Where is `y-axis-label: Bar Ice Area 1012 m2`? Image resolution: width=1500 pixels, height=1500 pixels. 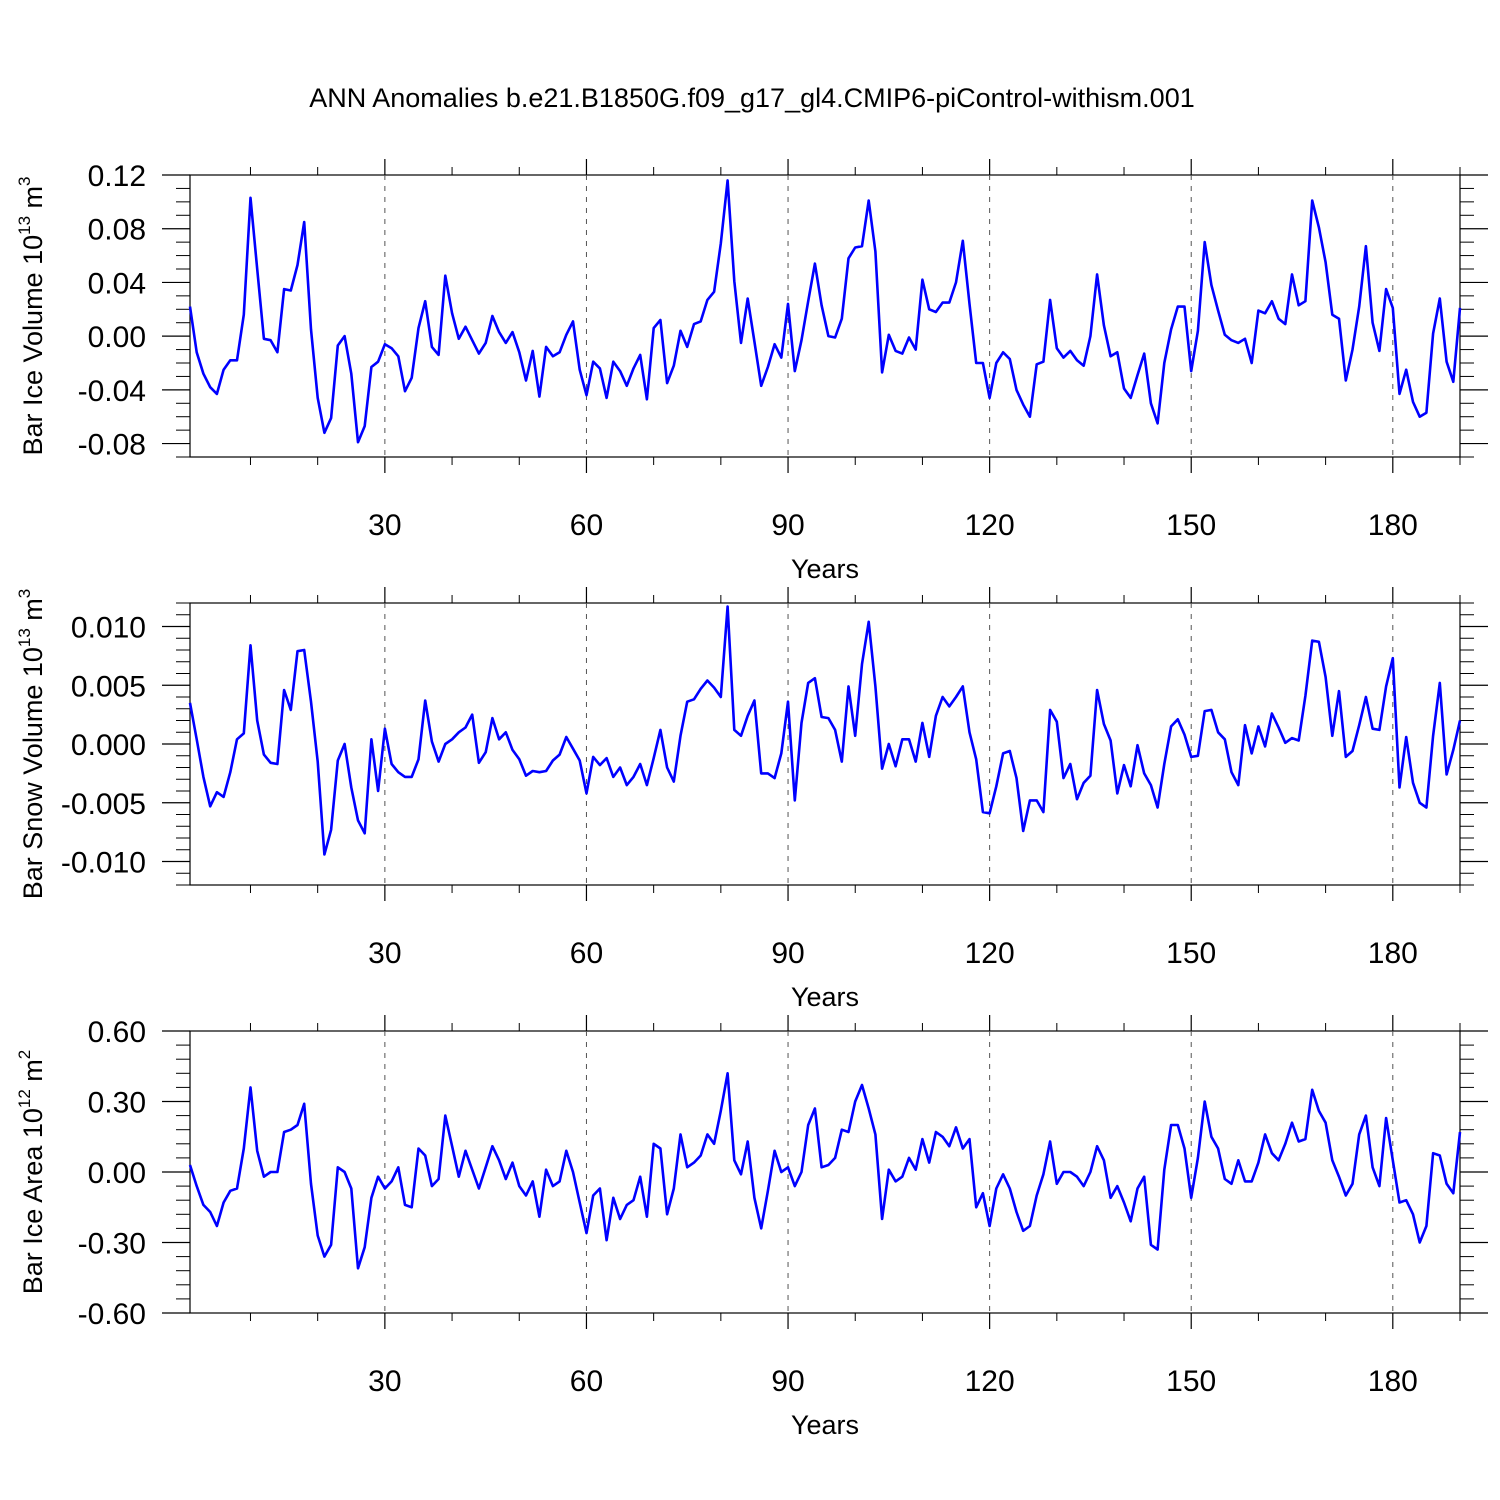
y-axis-label: Bar Ice Area 1012 m2 is located at coordinates (31, 1172).